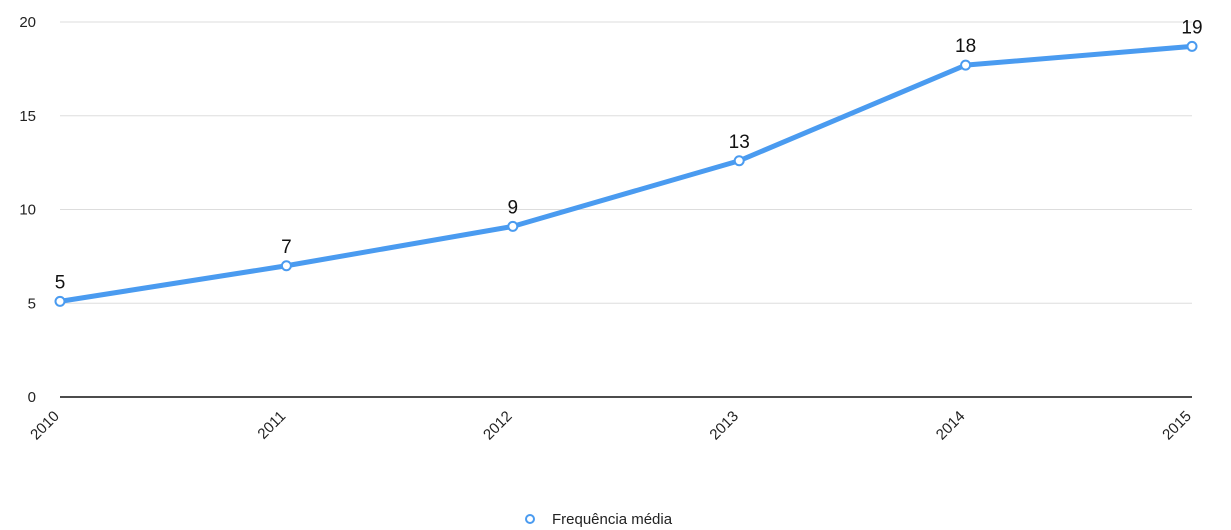 The width and height of the screenshot is (1231, 530). Describe the element at coordinates (27, 22) in the screenshot. I see `y-tick-label-20: 20` at that location.